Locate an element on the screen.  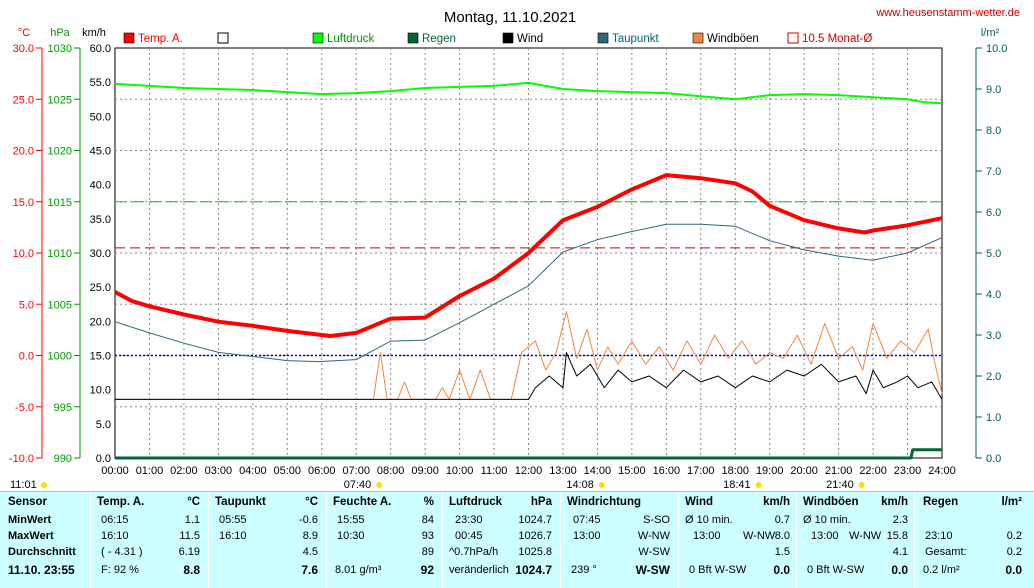
x-tick-label: 19:00 is located at coordinates (770, 471).